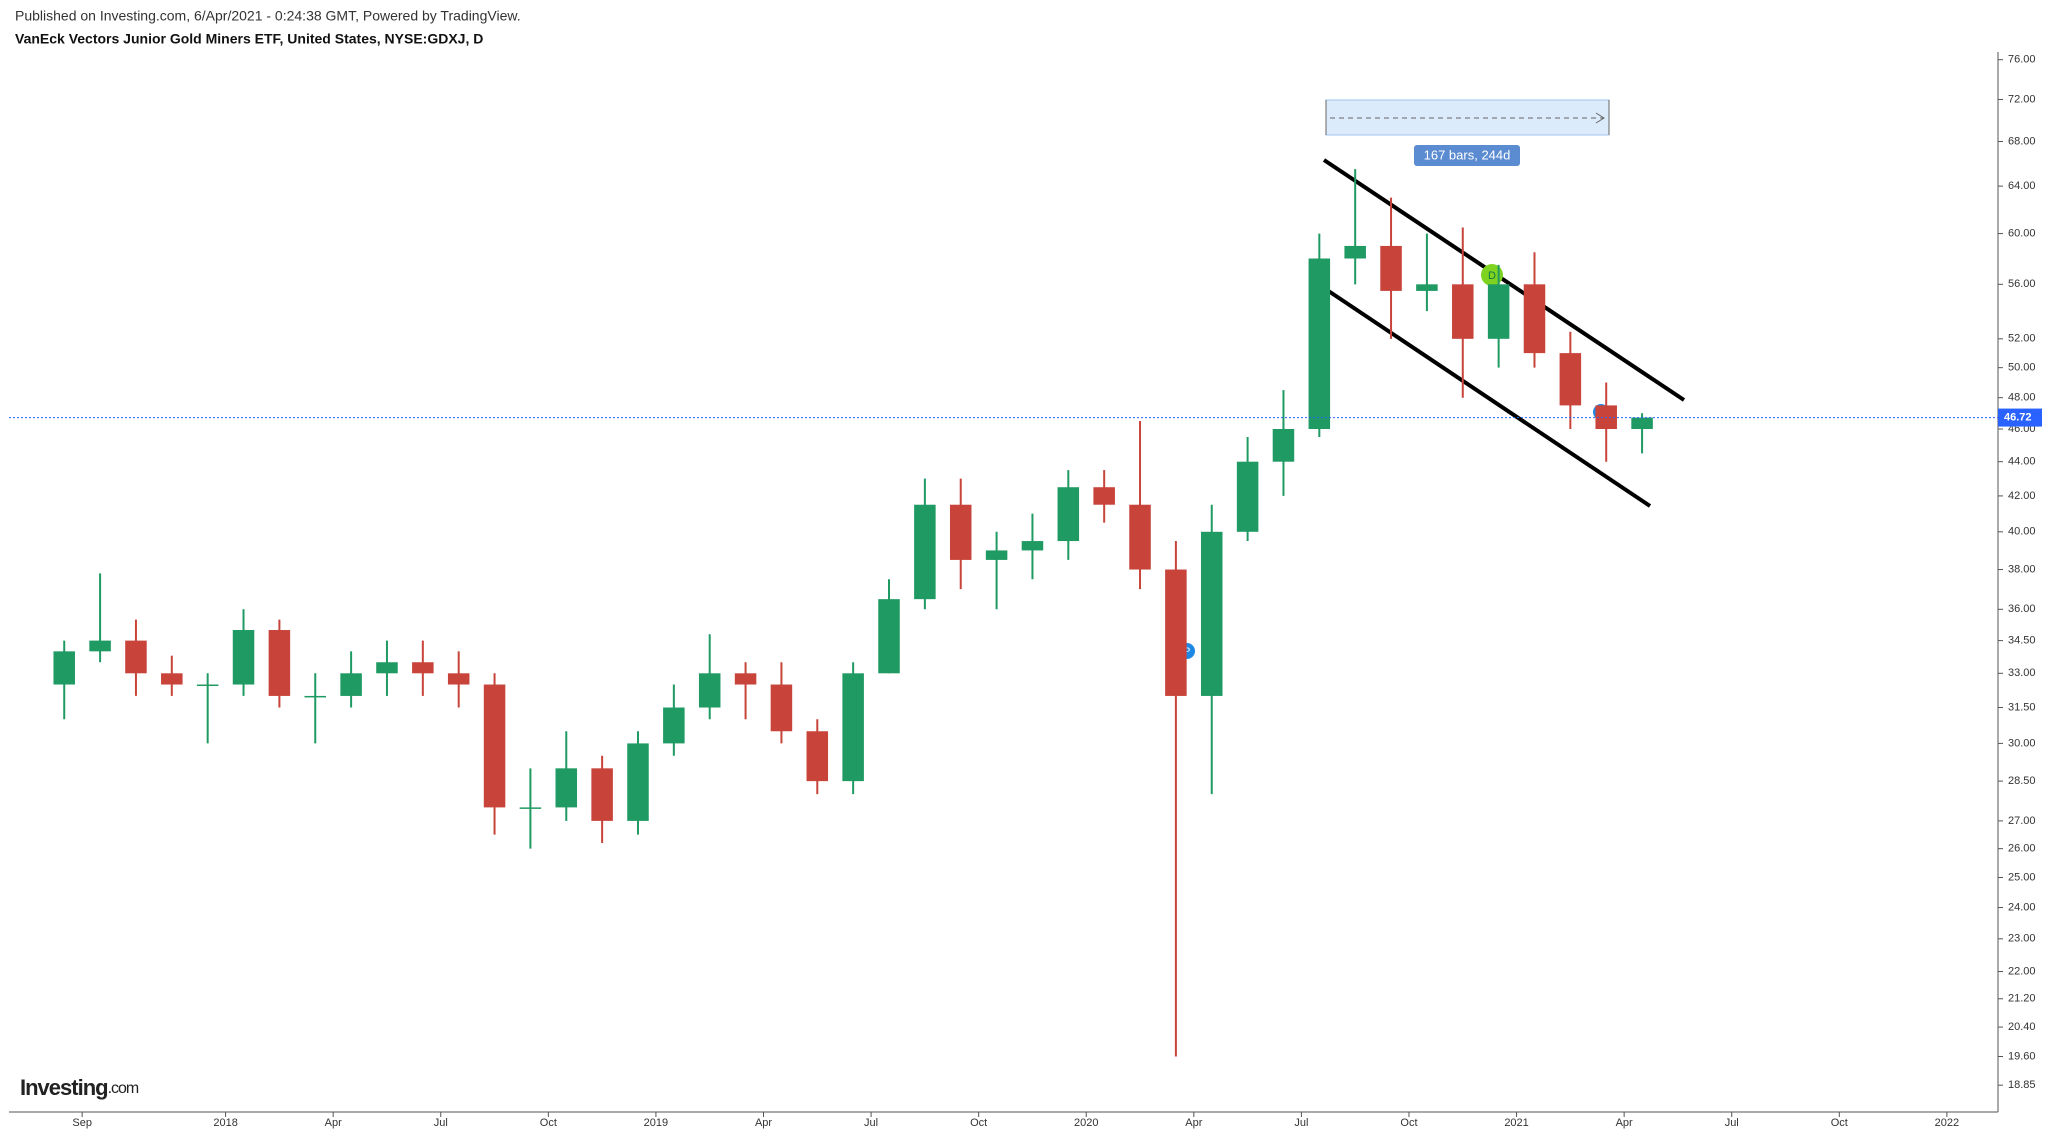  I want to click on x-tick-label: 2022, so click(1947, 1123).